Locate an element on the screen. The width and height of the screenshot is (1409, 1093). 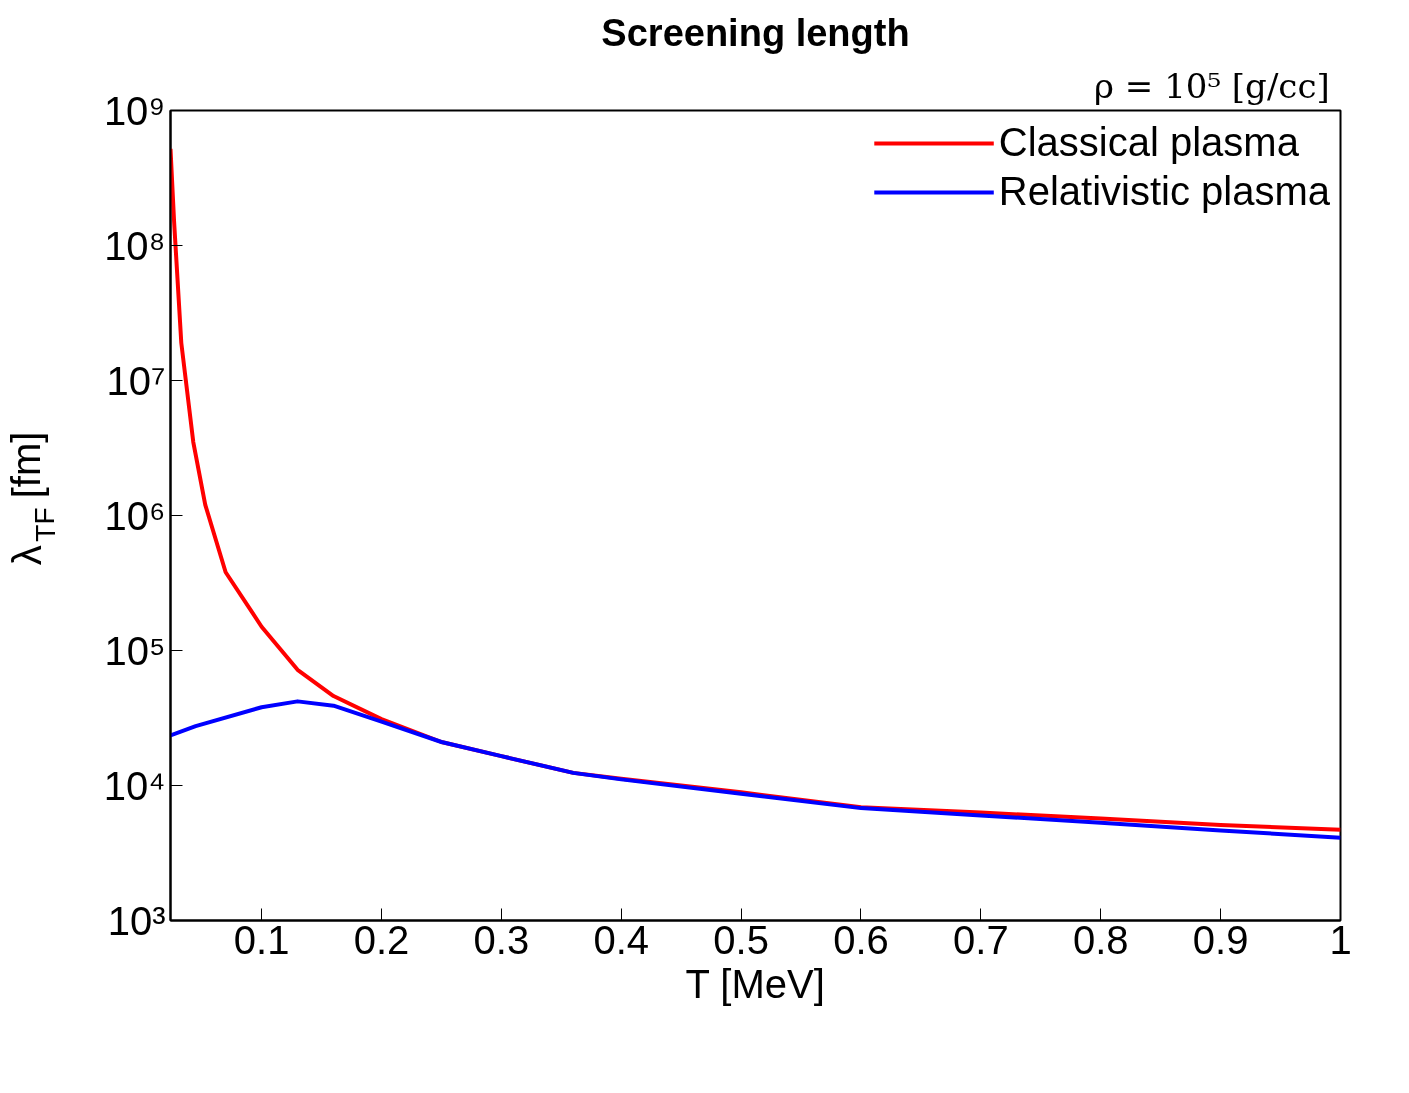
x-tick-label: 0.7 is located at coordinates (981, 939).